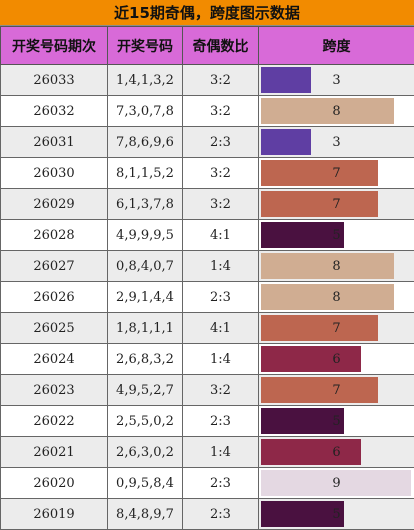 This screenshot has height=530, width=414. Describe the element at coordinates (54, 173) in the screenshot. I see `issue-cell: 26030` at that location.